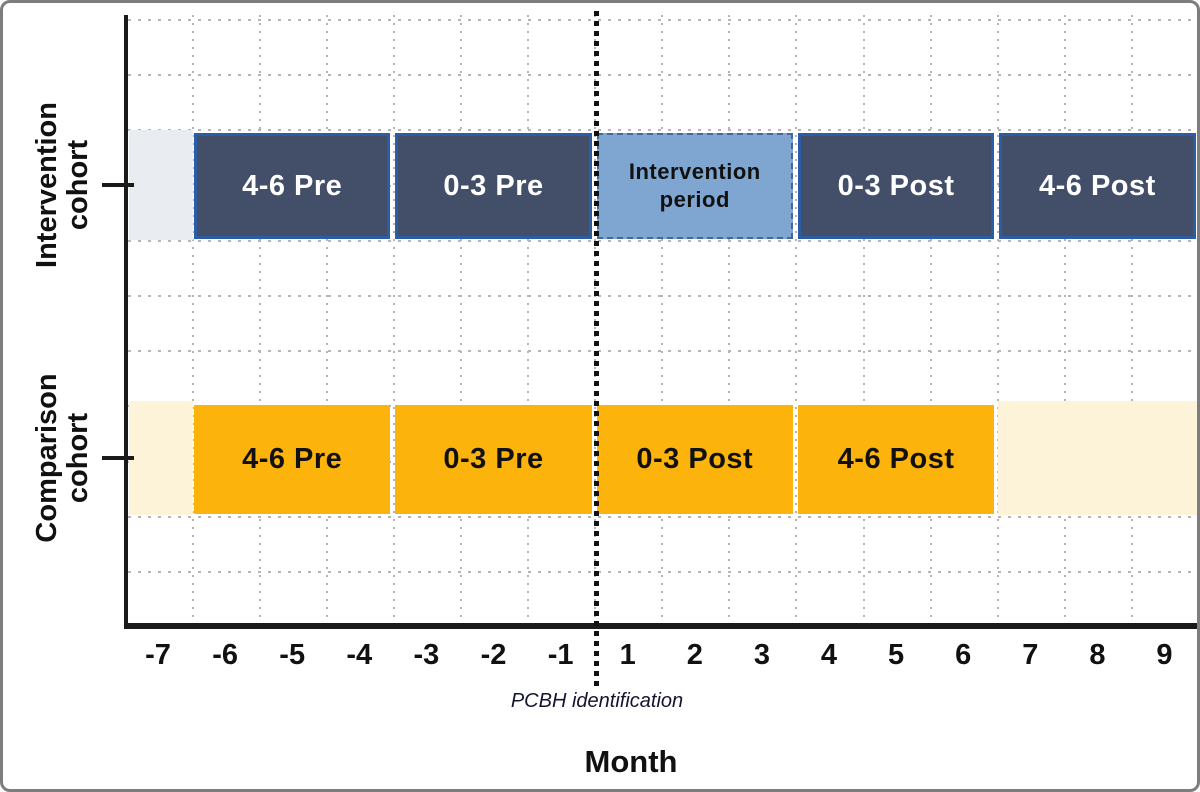 The image size is (1200, 792). I want to click on x-axis-tick-label: -3, so click(426, 655).